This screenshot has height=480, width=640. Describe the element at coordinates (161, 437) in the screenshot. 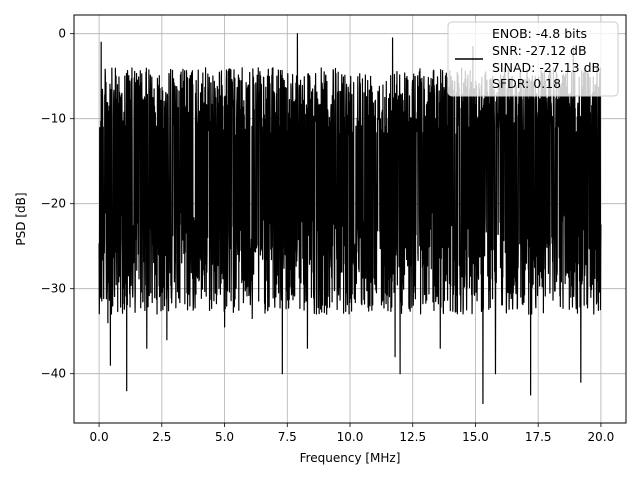

I see `x-tick-label: 2.5` at that location.